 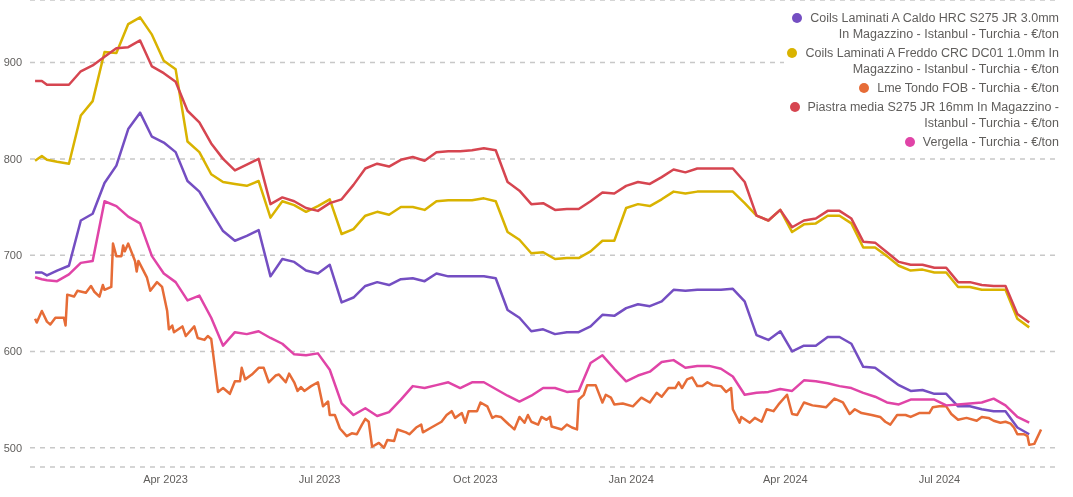 I want to click on x-tick-label: Oct 2023, so click(x=475, y=478).